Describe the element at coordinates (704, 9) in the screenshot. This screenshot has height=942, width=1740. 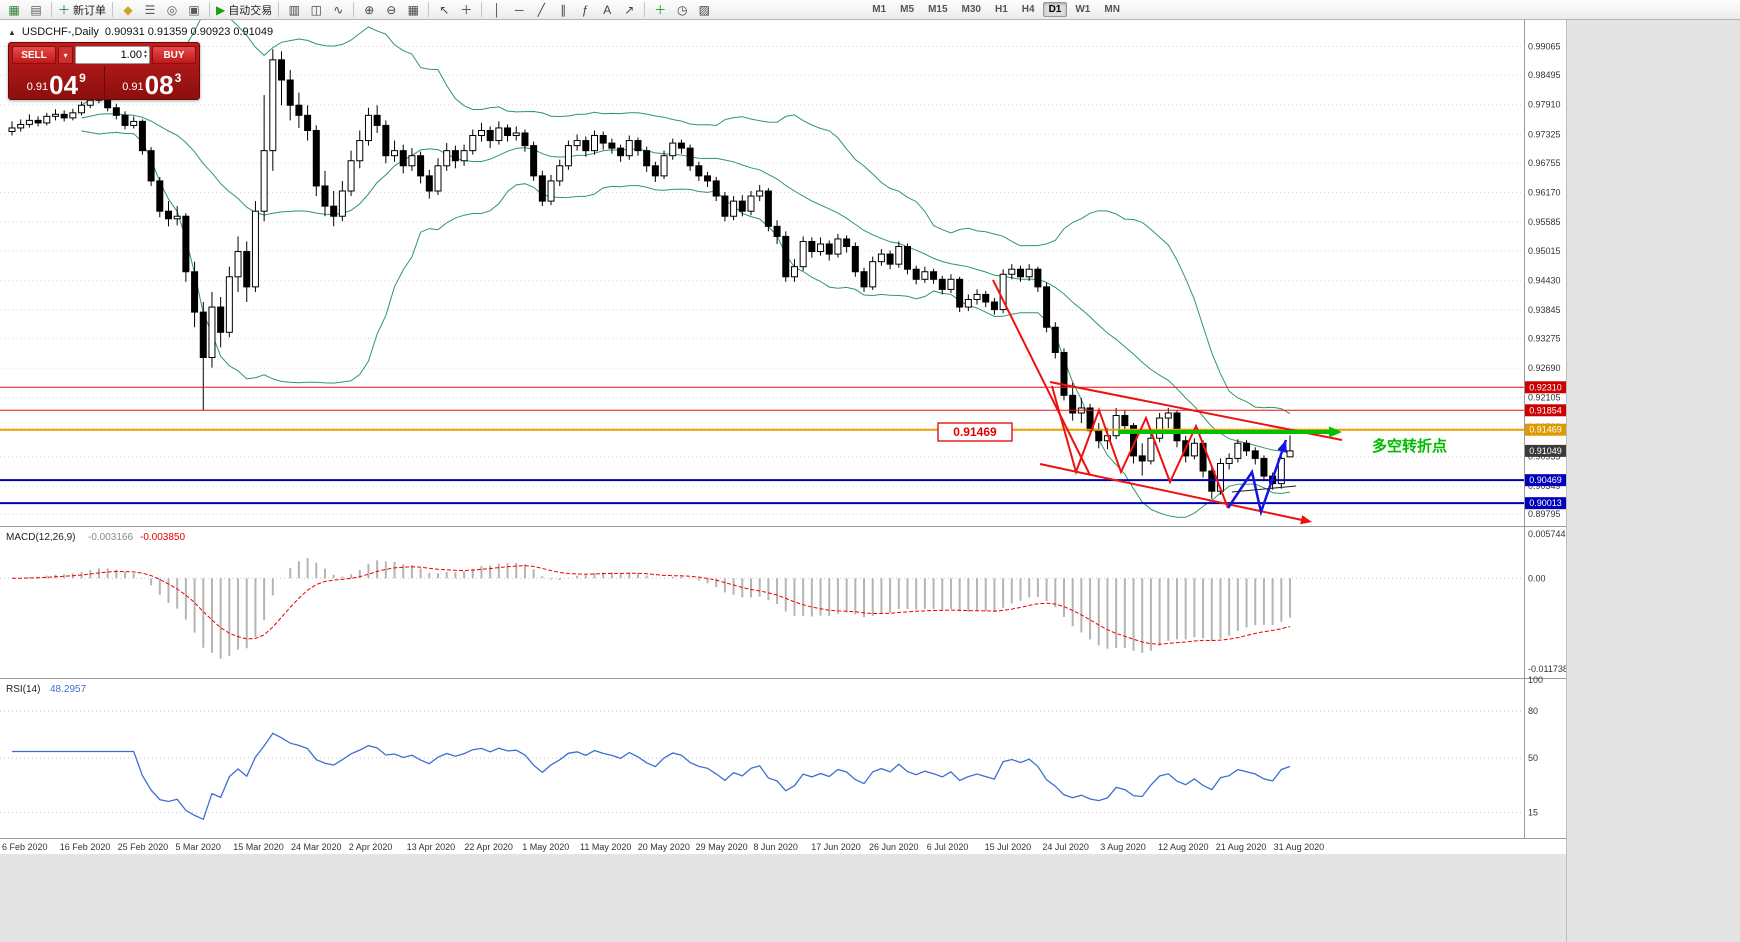
I see `templates-icon: ▨` at that location.